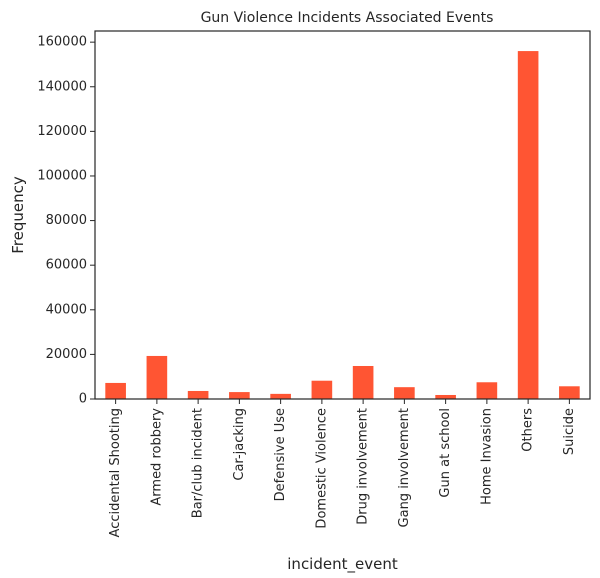 The image size is (600, 578). I want to click on y-tick-label: 0, so click(83, 399).